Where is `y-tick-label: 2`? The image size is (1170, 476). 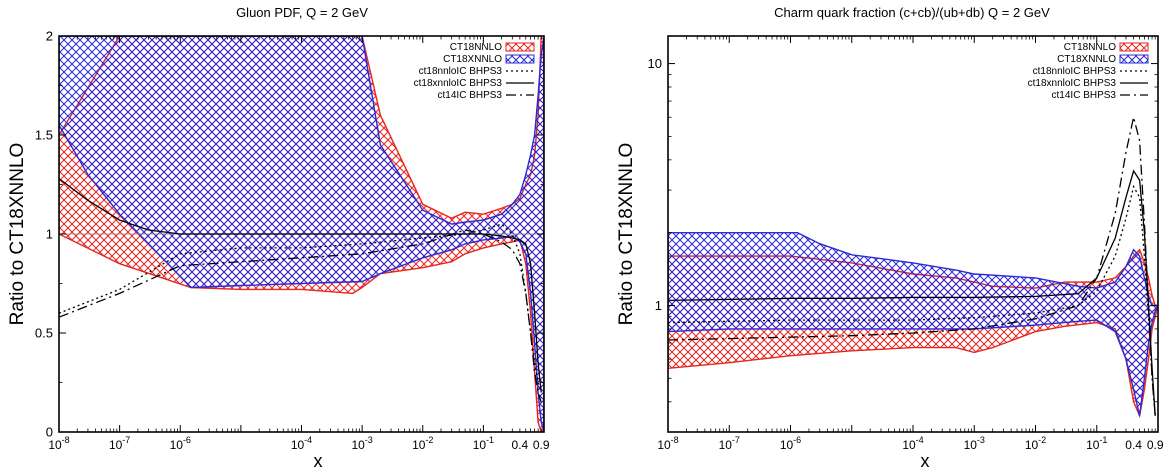
y-tick-label: 2 is located at coordinates (49, 36).